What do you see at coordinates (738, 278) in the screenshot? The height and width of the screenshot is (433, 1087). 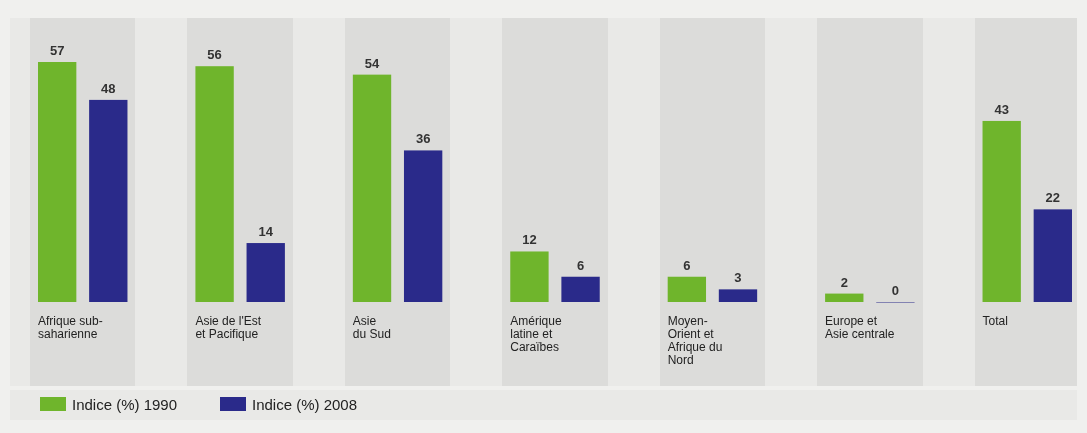 I see `data-label: 3` at bounding box center [738, 278].